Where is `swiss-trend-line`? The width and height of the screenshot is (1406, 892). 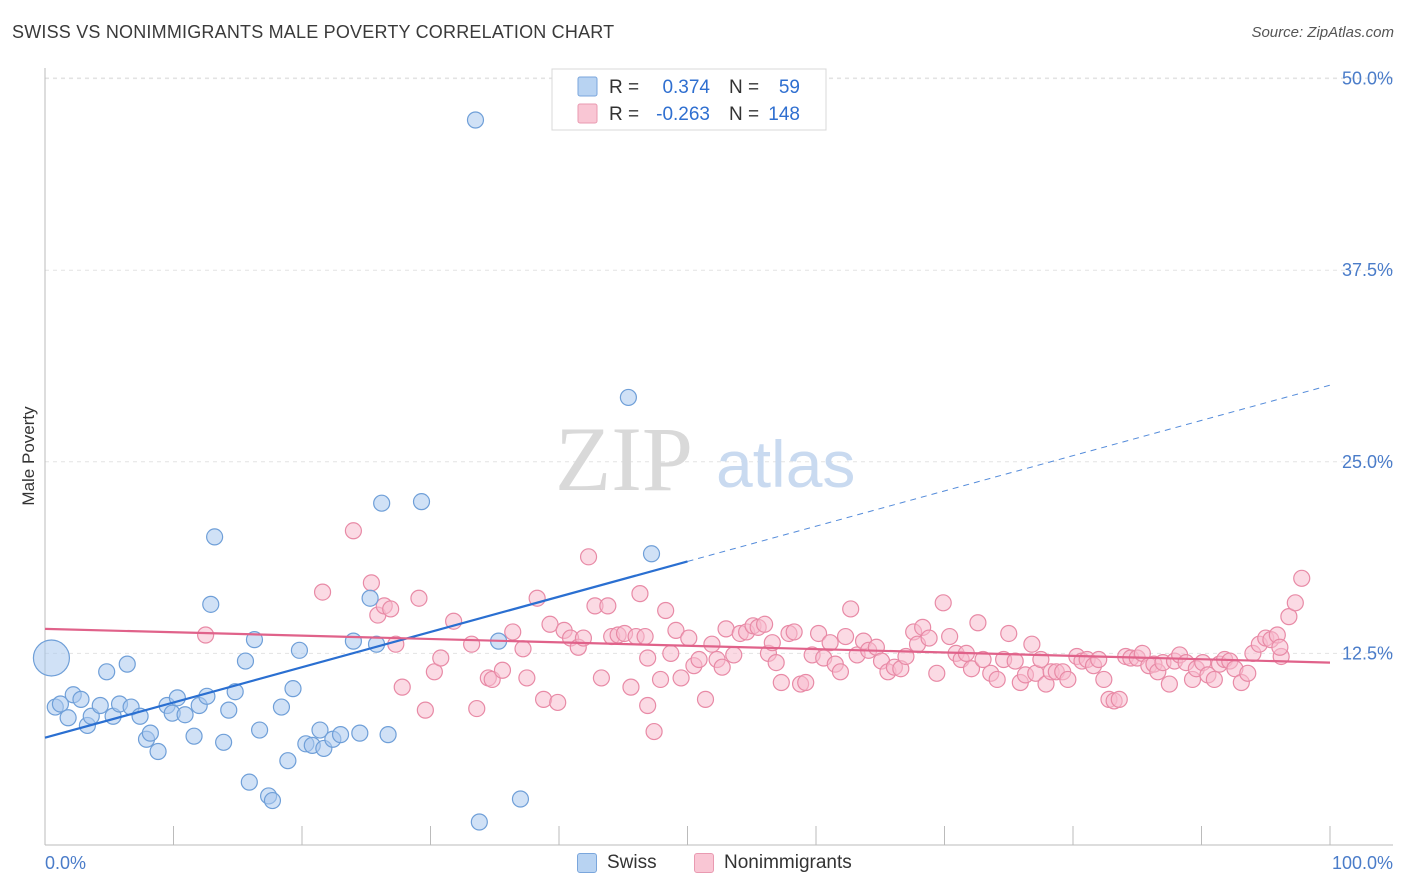 swiss-trend-line is located at coordinates (366, 649).